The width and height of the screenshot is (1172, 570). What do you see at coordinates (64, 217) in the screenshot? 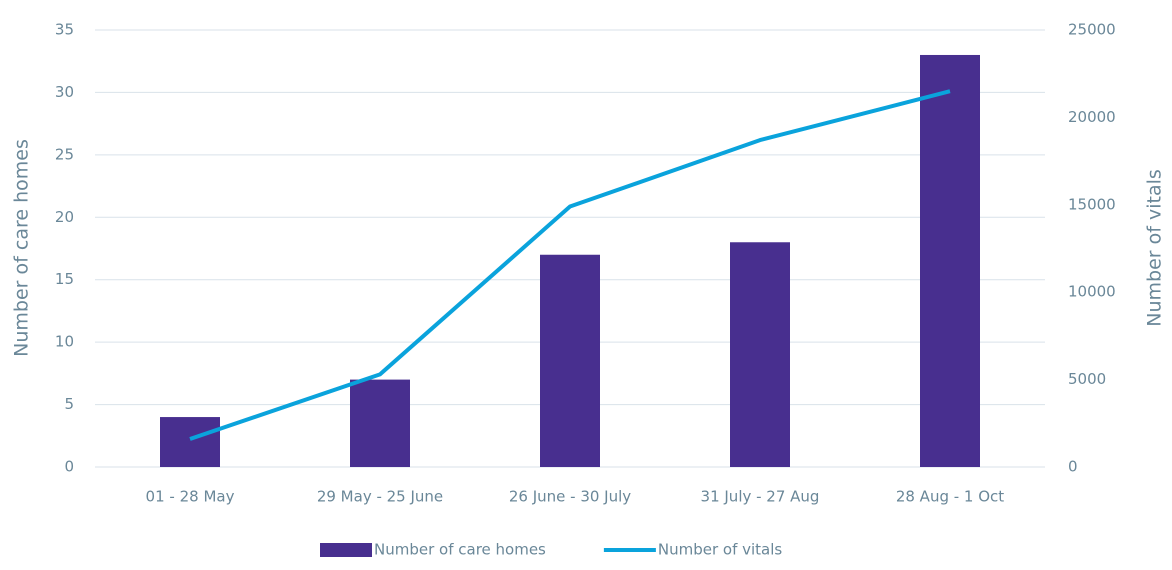
I see `y-tick-label: 20` at bounding box center [64, 217].